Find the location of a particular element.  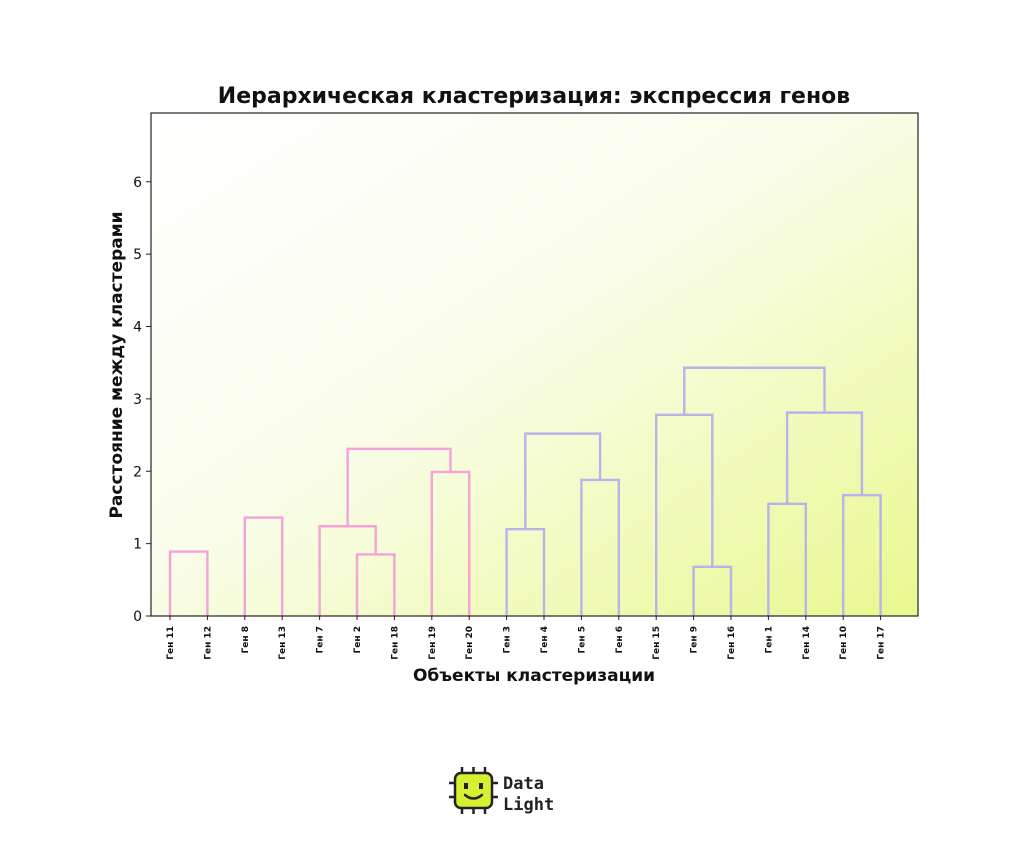

x-tick-label: Ген 13 is located at coordinates (283, 643).